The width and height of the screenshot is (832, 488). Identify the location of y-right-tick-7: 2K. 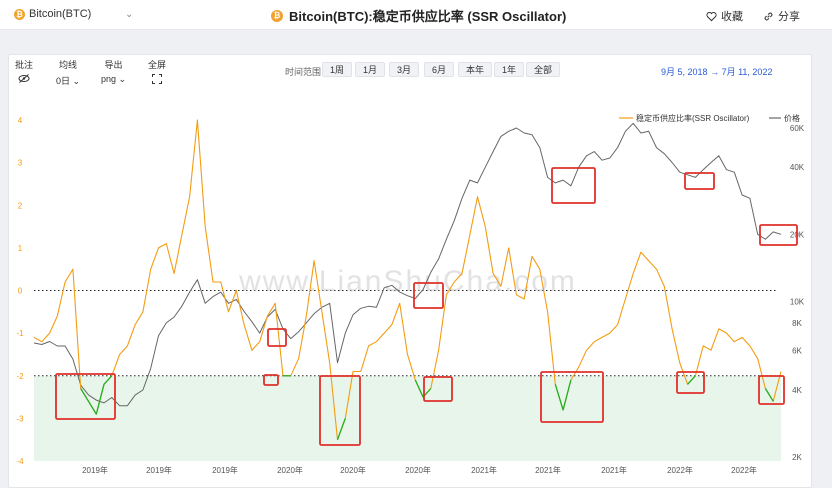
(797, 457).